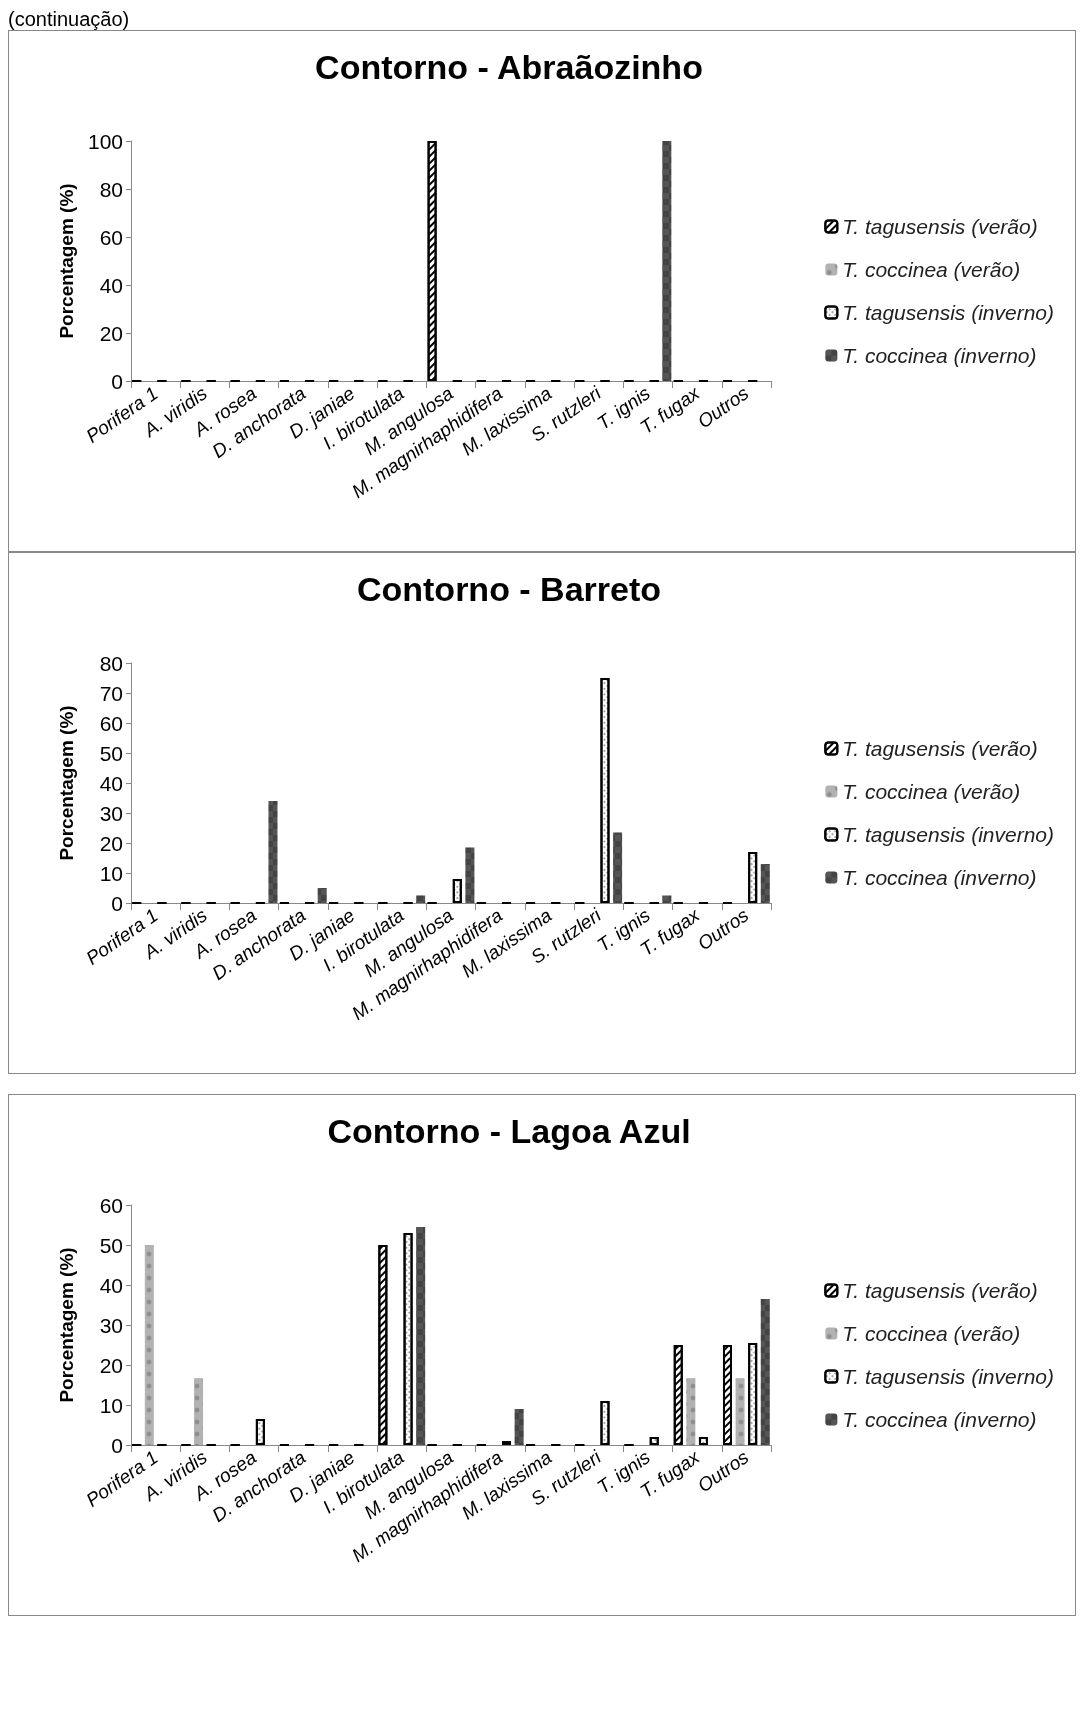 This screenshot has width=1082, height=1724. I want to click on text: (continuação), so click(69, 19).